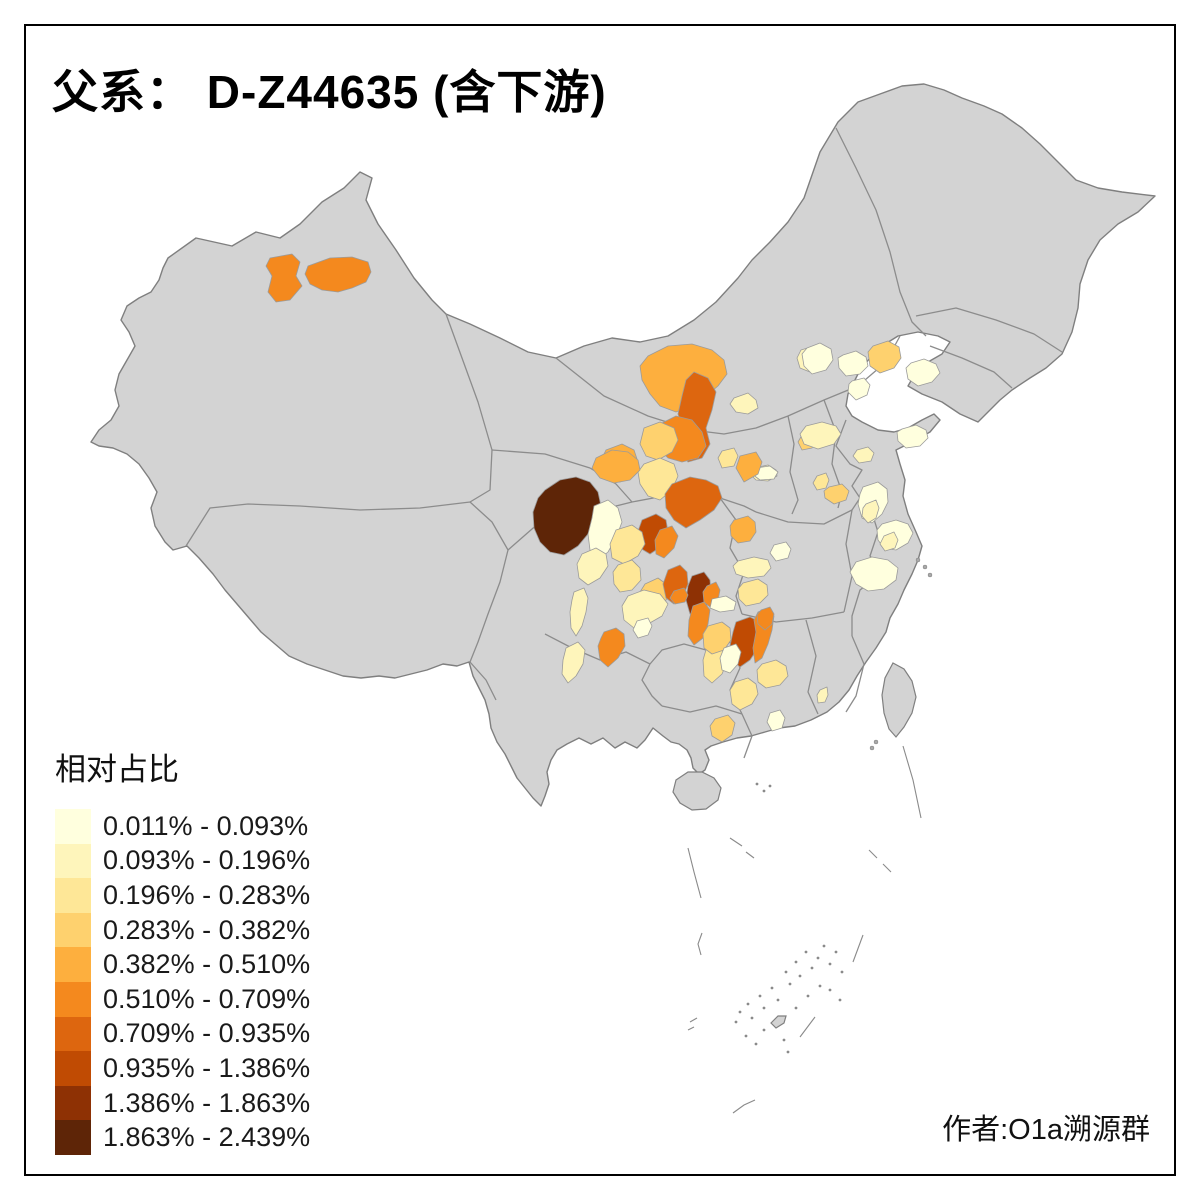 The height and width of the screenshot is (1200, 1200). What do you see at coordinates (207, 1137) in the screenshot?
I see `legend-label: 1.863% - 2.439%` at bounding box center [207, 1137].